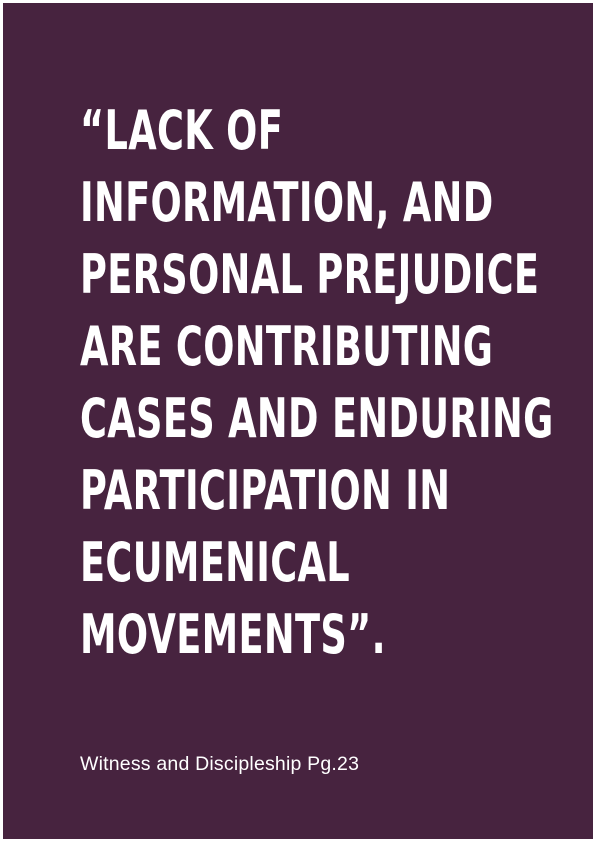 The width and height of the screenshot is (596, 842). I want to click on quote-line-8: MOVEMENTS”., so click(233, 634).